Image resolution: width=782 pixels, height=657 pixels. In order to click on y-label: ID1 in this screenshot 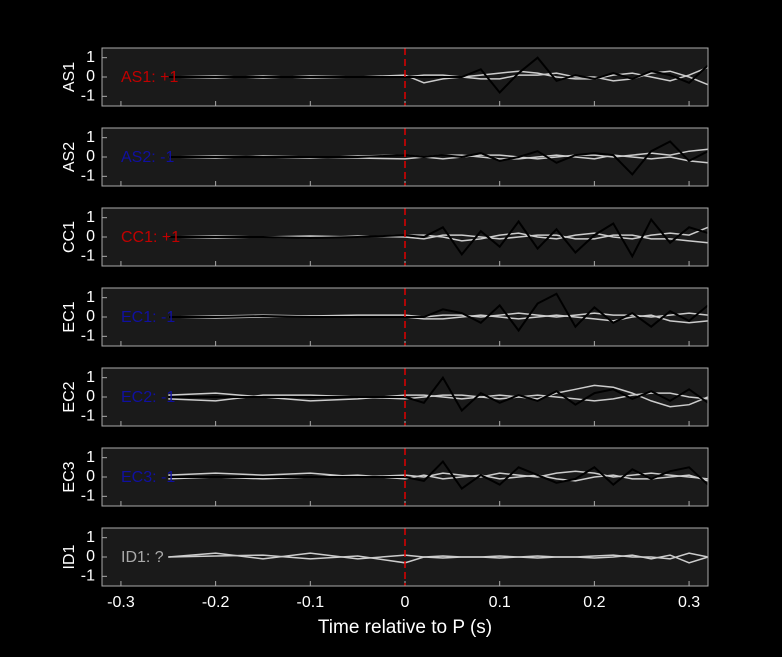, I will do `click(69, 556)`.